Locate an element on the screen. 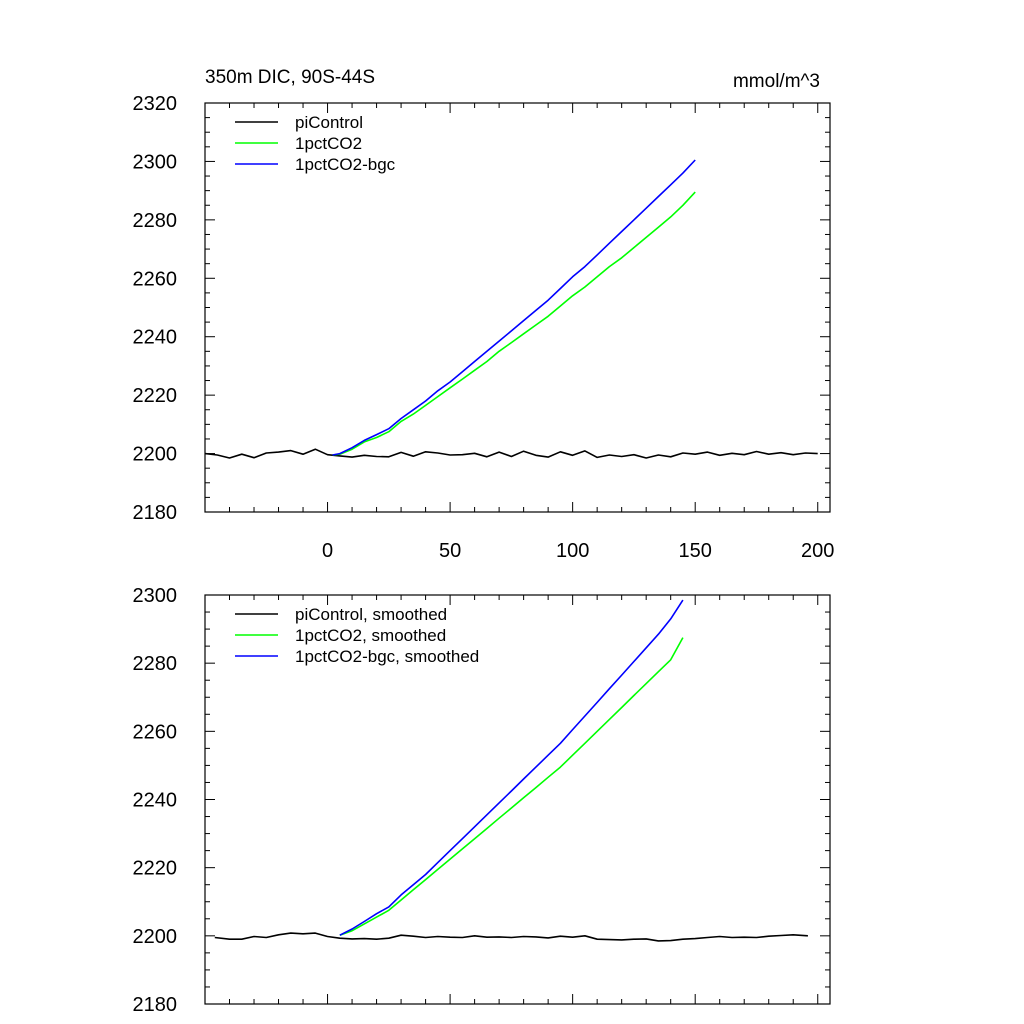 The image size is (1024, 1024). x-tick-label: 0 is located at coordinates (327, 551).